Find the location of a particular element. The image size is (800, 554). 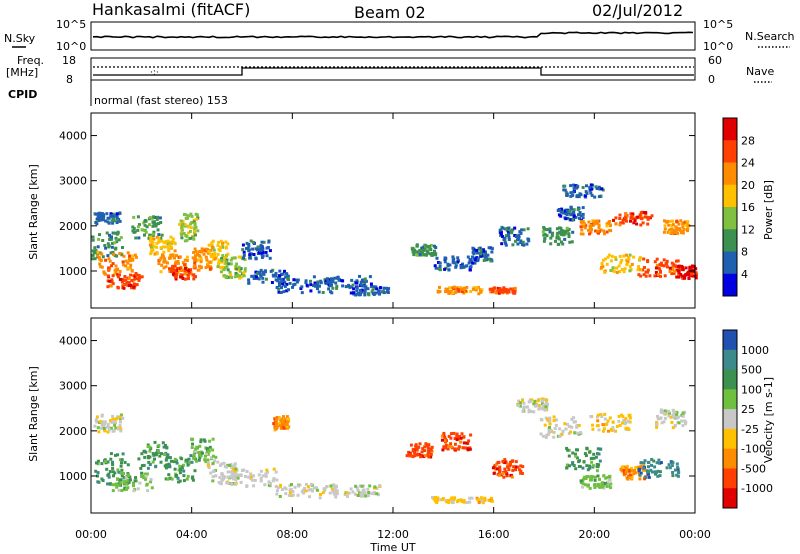

xtick-label: 00:00 is located at coordinates (695, 534).